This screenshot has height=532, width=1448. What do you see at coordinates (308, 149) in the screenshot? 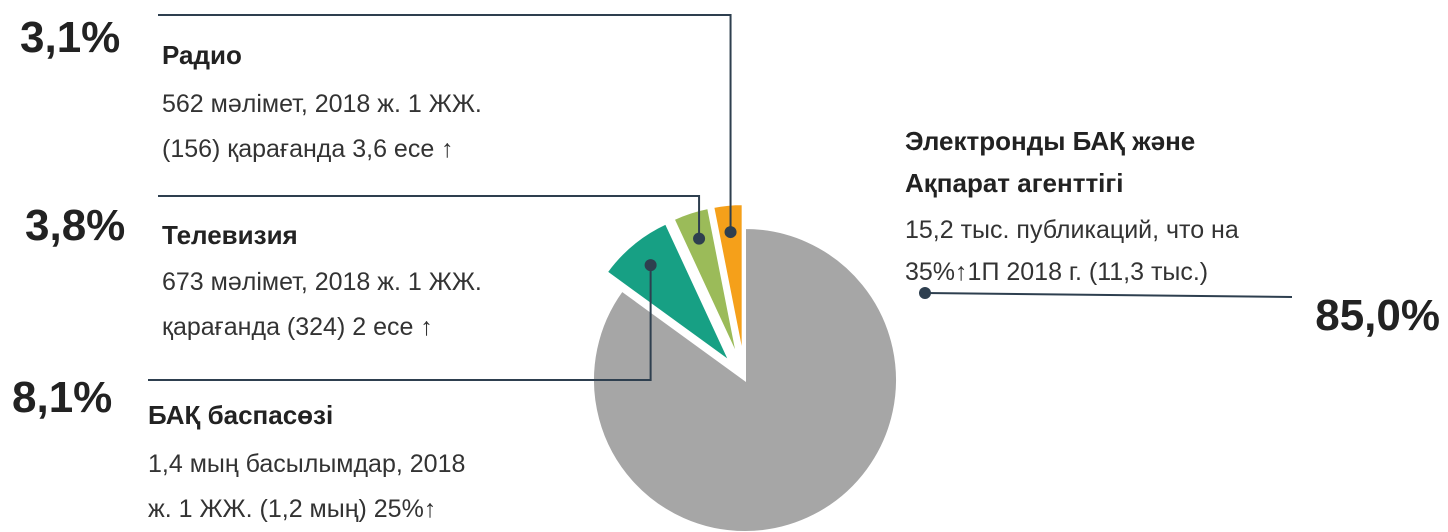
I see `description: (156) қарағанда 3,6 есе ↑` at bounding box center [308, 149].